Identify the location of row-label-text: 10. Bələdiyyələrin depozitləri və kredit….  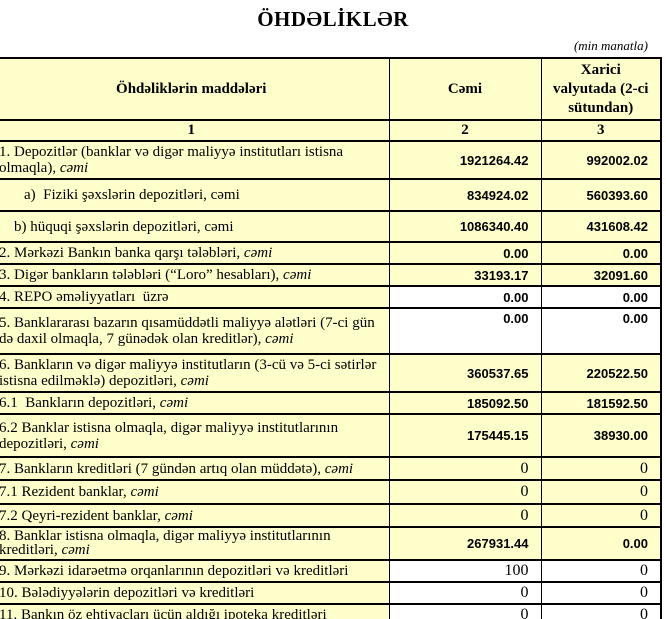
(127, 593).